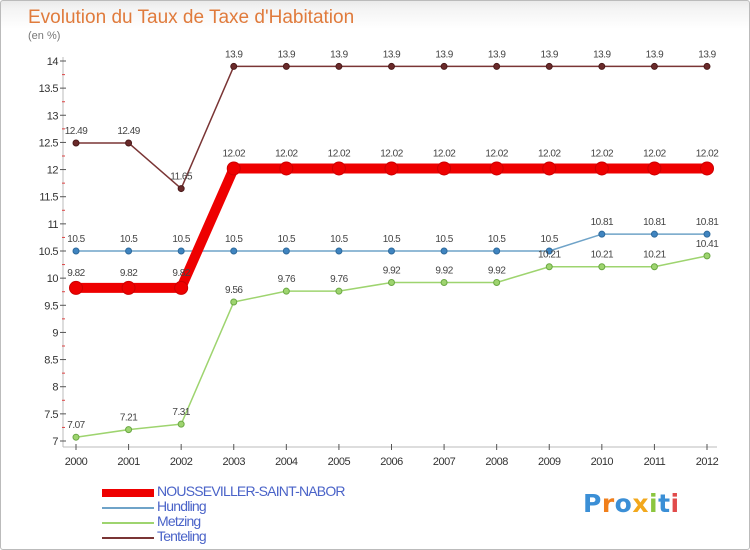 The image size is (750, 550). Describe the element at coordinates (53, 171) in the screenshot. I see `y-tick-label: 12` at that location.